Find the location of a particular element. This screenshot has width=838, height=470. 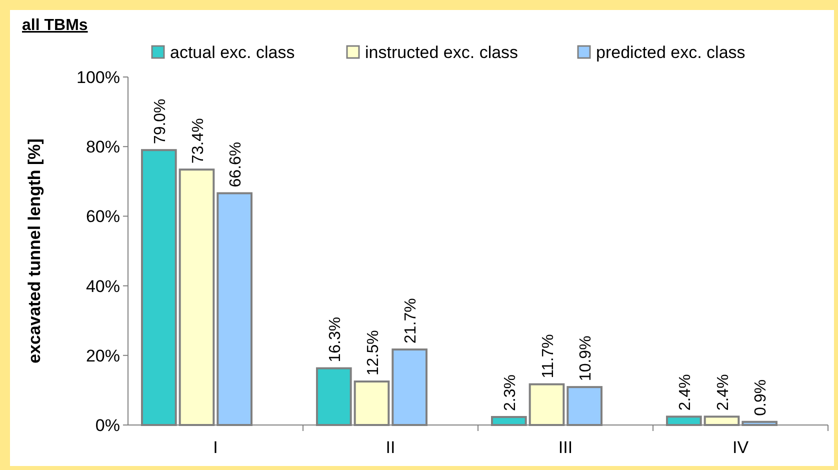

x-tick-label: I is located at coordinates (215, 447).